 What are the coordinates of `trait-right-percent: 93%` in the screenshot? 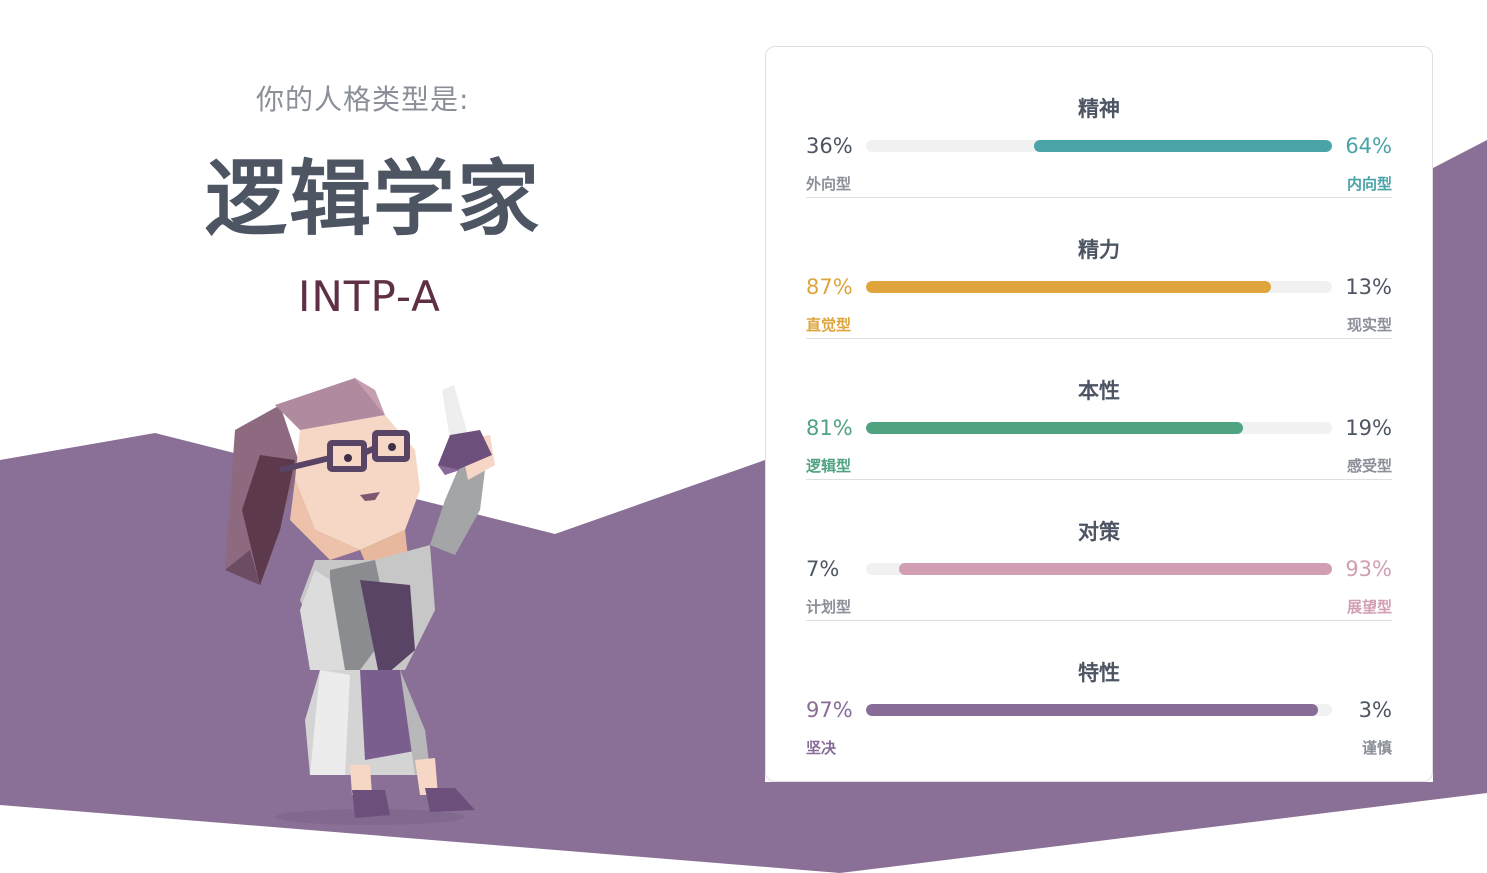 It's located at (1368, 569).